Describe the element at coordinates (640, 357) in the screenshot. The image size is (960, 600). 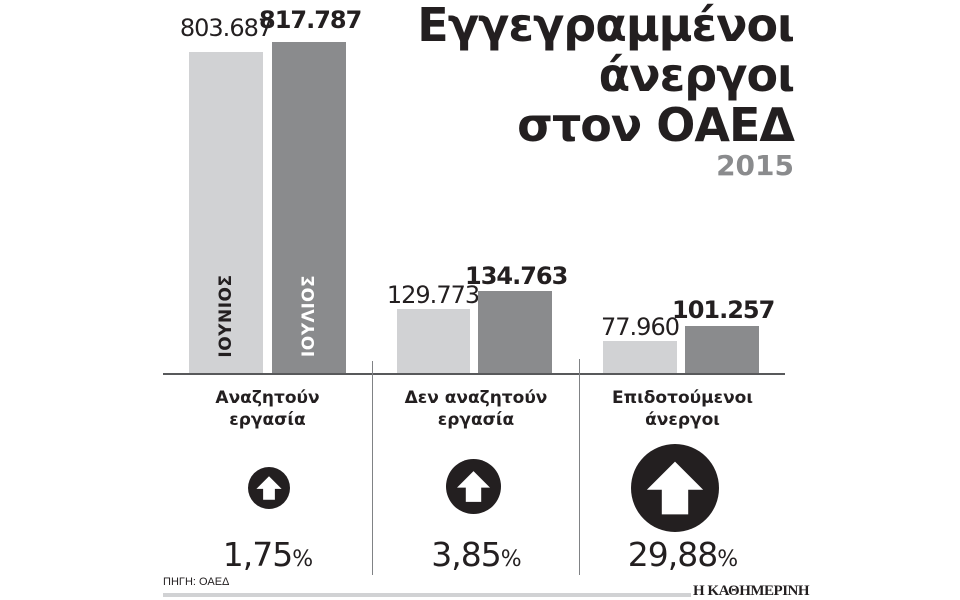
I see `bar-june-group3` at that location.